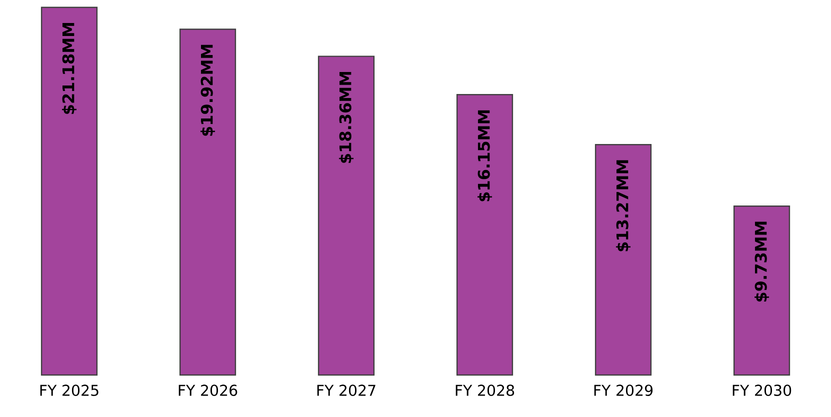 This screenshot has height=417, width=831. What do you see at coordinates (69, 68) in the screenshot?
I see `data-label: $21.18MM` at bounding box center [69, 68].